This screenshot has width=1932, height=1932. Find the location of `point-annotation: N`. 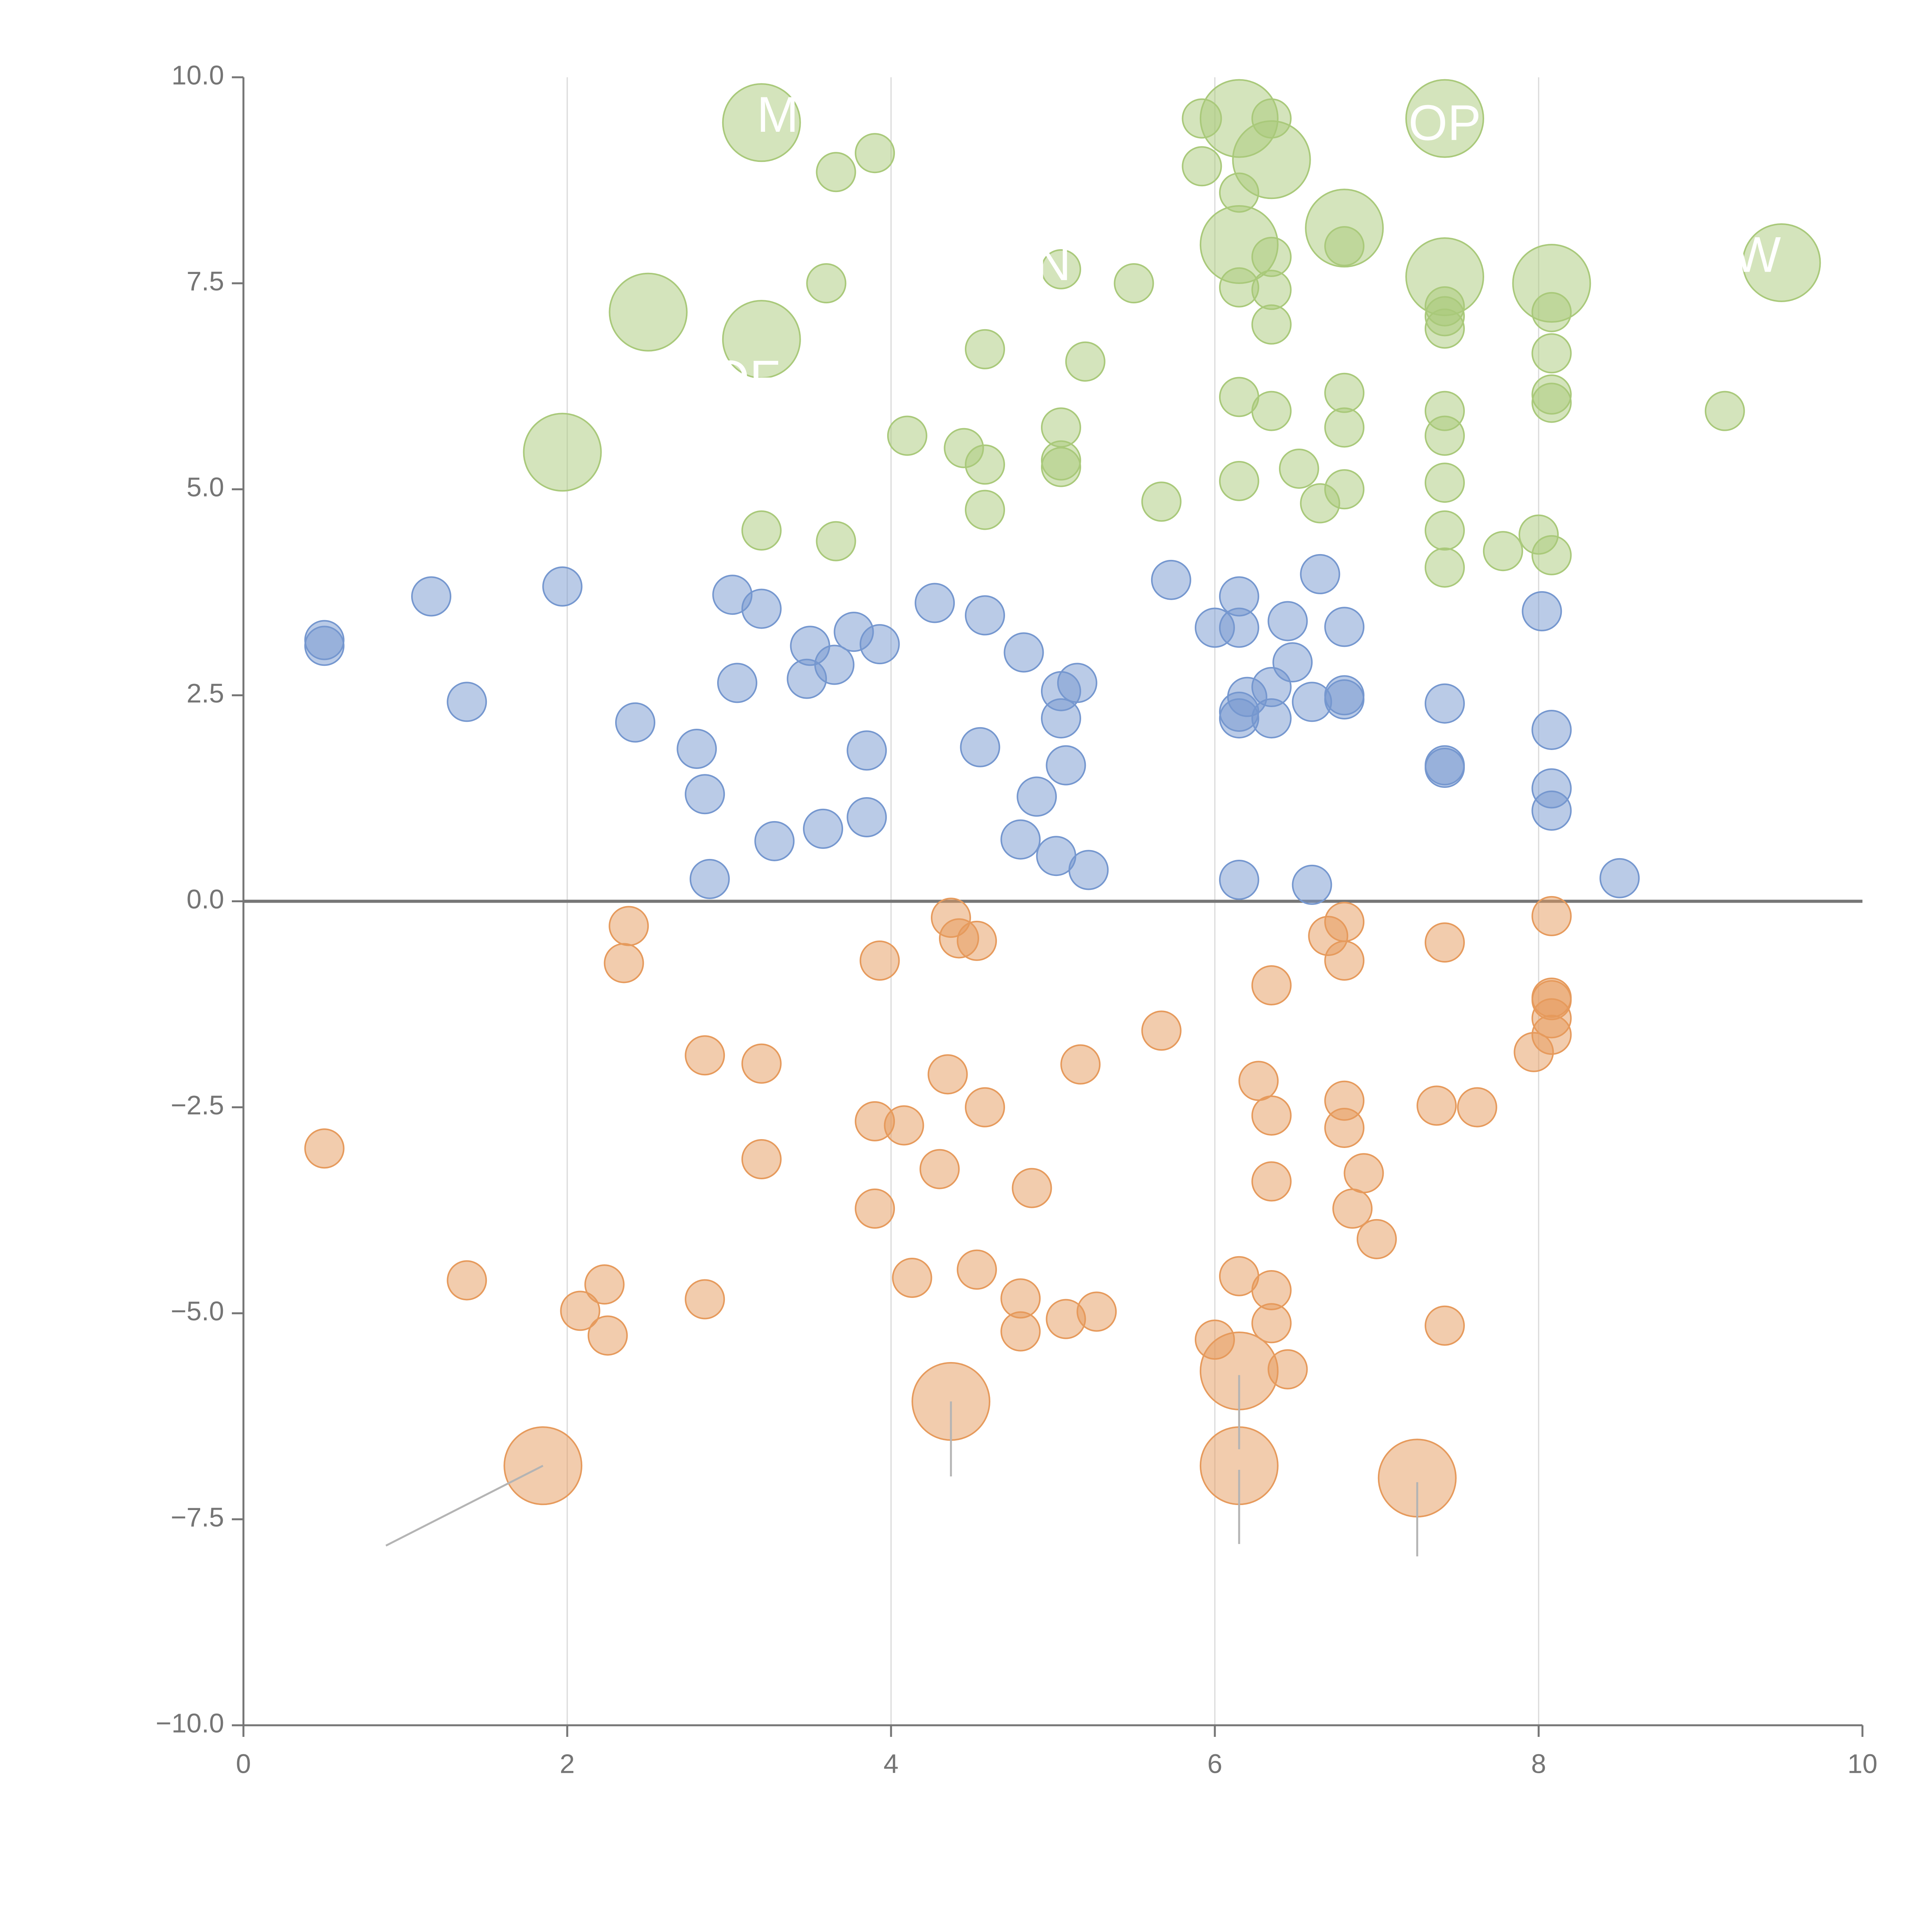

point-annotation: N is located at coordinates (1053, 263).